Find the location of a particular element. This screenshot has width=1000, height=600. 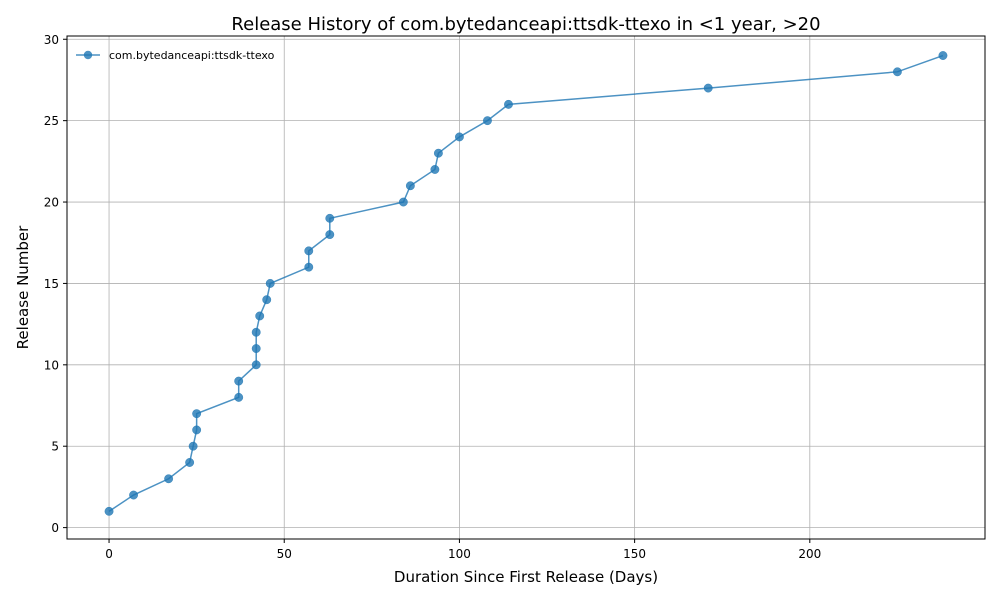

x-tick-label: 200 is located at coordinates (809, 554).